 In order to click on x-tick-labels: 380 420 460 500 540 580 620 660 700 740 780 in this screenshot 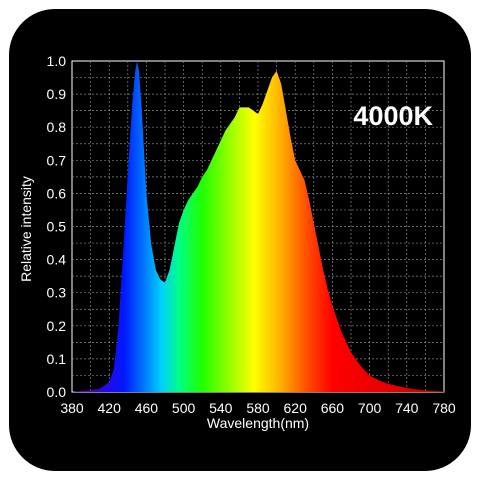, I will do `click(258, 408)`.